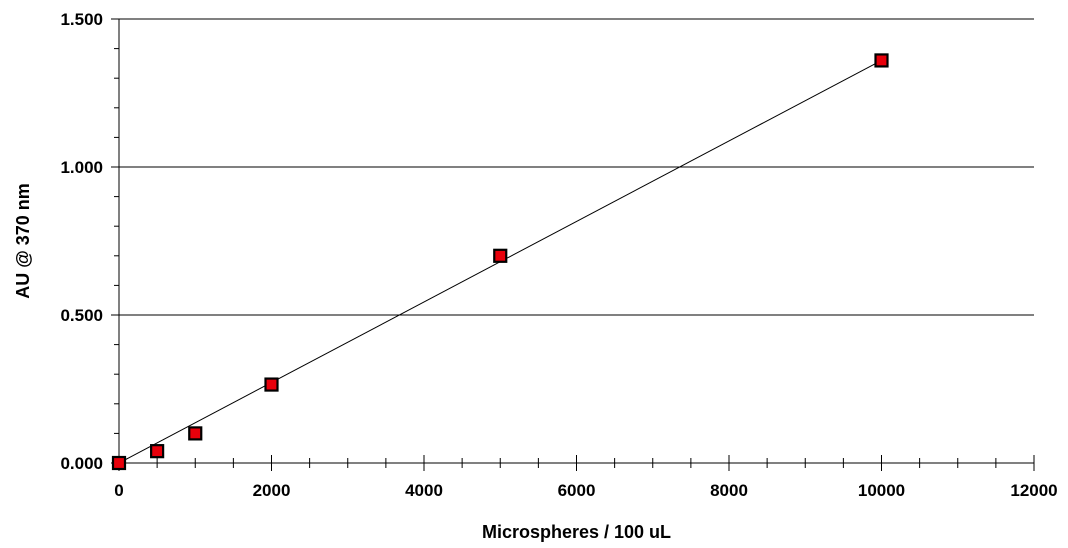  What do you see at coordinates (729, 490) in the screenshot?
I see `x-tick-label: 8000` at bounding box center [729, 490].